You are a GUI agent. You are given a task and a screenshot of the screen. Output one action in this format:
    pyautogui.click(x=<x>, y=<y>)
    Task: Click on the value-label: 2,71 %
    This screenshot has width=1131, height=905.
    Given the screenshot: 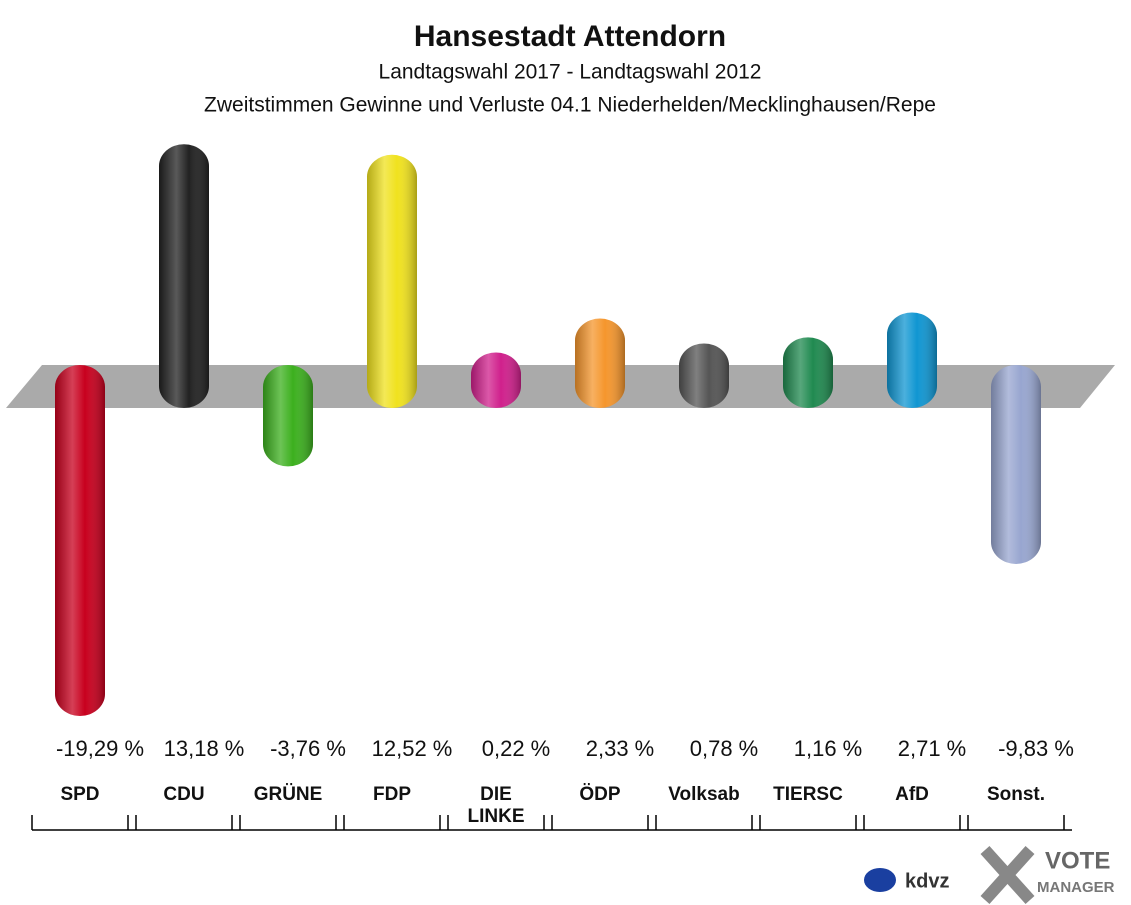 What is the action you would take?
    pyautogui.click(x=932, y=748)
    